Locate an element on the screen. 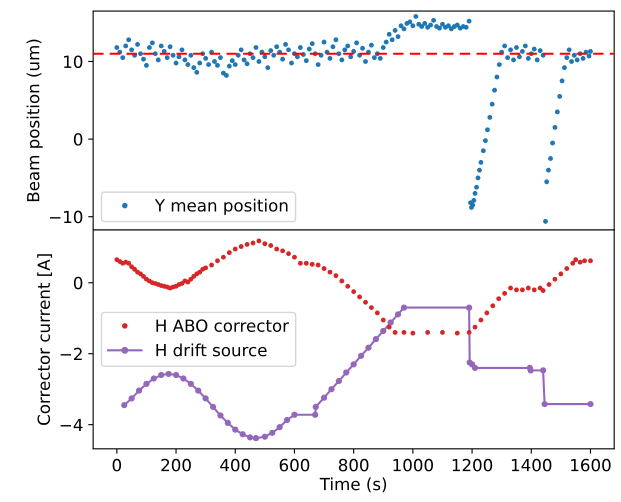 The height and width of the screenshot is (502, 621). y-tick-label: −10 is located at coordinates (66, 217).